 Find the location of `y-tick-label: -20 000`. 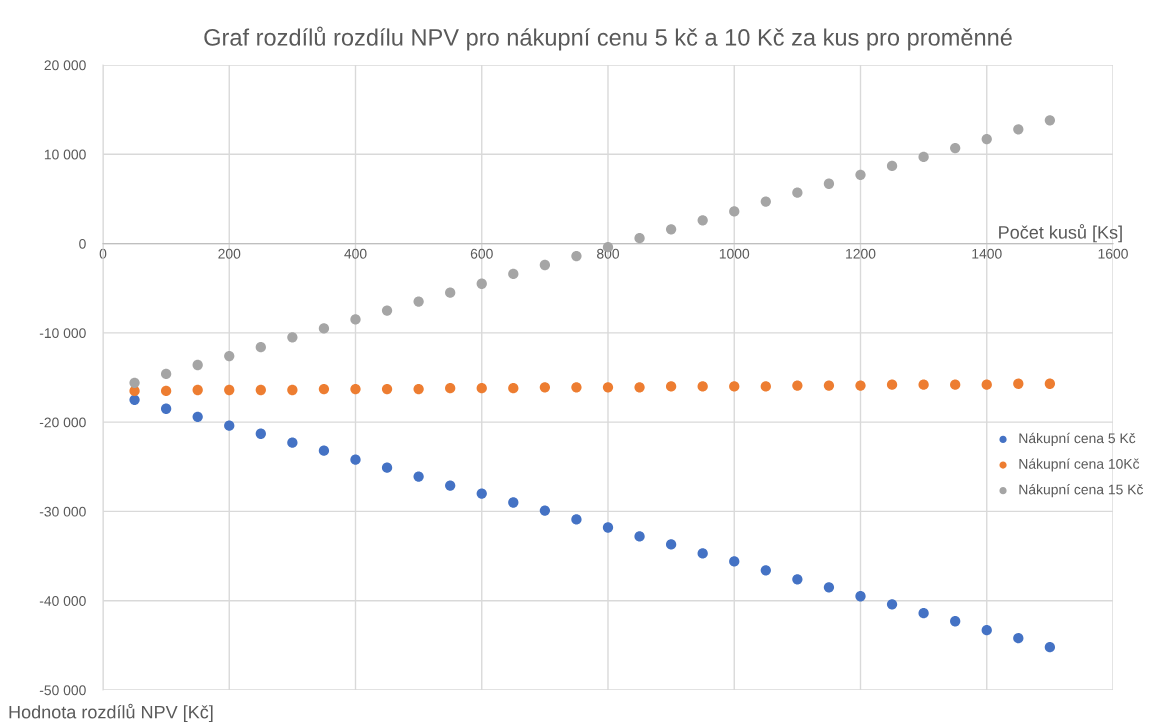

y-tick-label: -20 000 is located at coordinates (62, 422).